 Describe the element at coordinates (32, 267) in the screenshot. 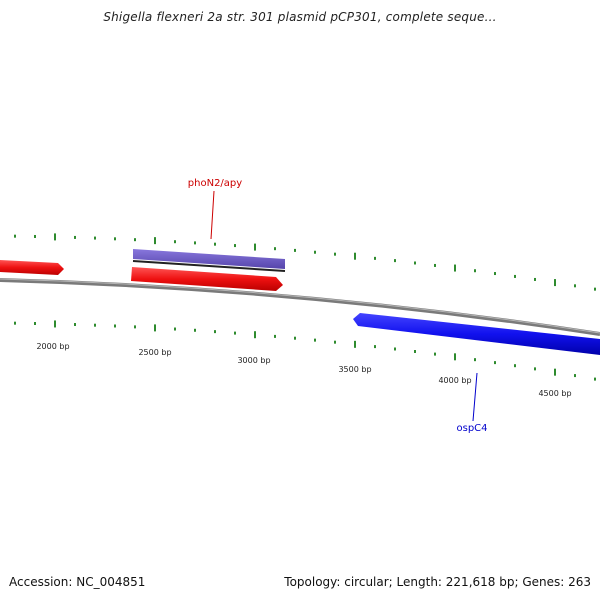

I see `forward-gene-left` at that location.